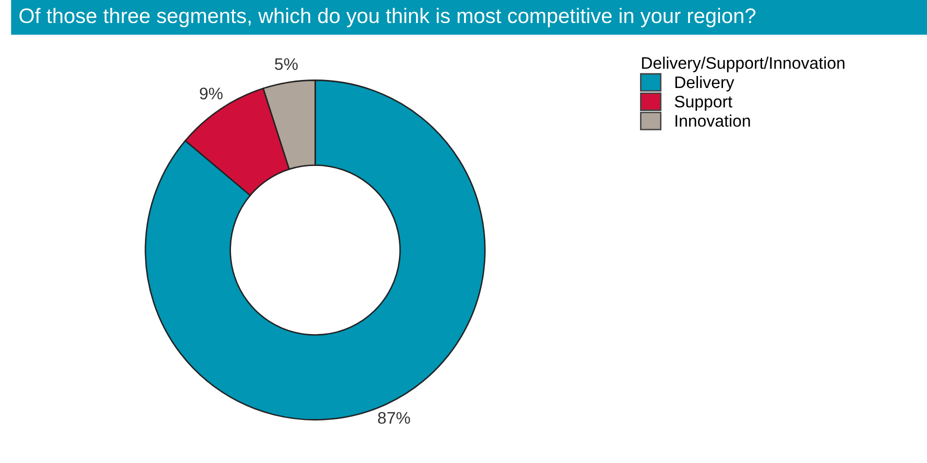 The image size is (927, 463). I want to click on legend-title: Delivery/Support/Innovation, so click(743, 64).